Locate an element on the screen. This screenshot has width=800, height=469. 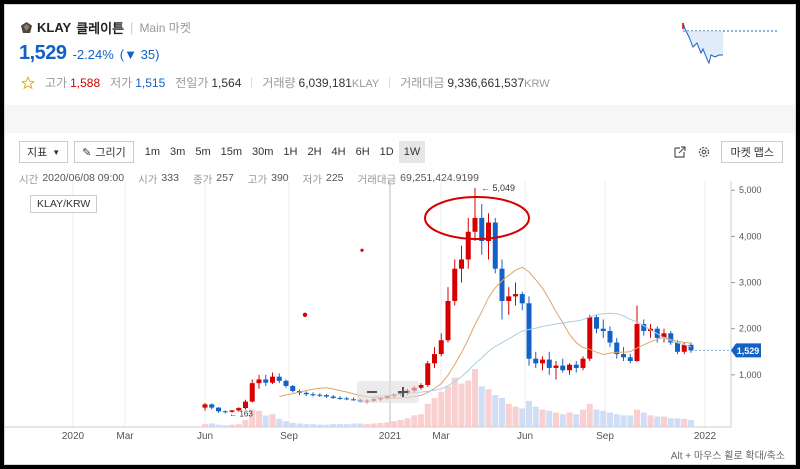
popout-icon is located at coordinates (680, 152).